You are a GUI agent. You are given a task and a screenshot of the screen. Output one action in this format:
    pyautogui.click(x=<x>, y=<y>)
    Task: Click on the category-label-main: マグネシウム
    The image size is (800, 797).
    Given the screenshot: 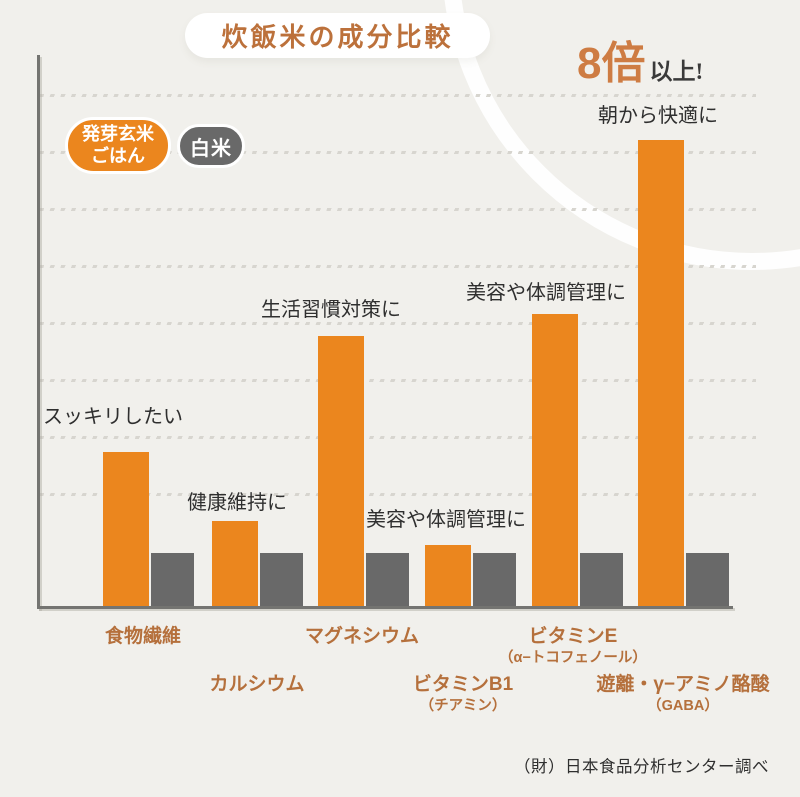 What is the action you would take?
    pyautogui.click(x=362, y=636)
    